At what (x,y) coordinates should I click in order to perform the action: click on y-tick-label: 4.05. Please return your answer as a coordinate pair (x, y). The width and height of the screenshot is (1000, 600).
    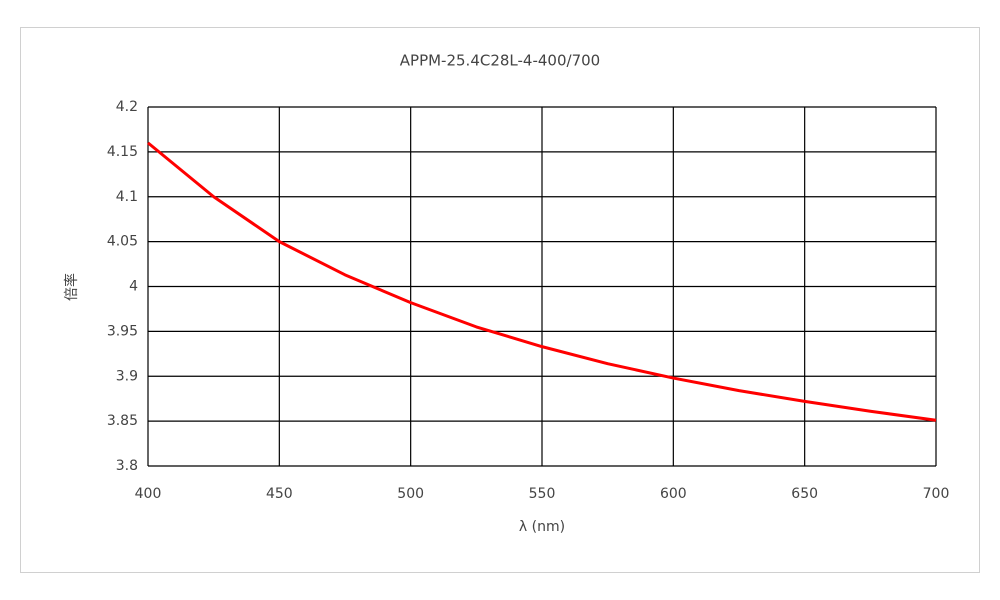
    Looking at the image, I should click on (122, 242).